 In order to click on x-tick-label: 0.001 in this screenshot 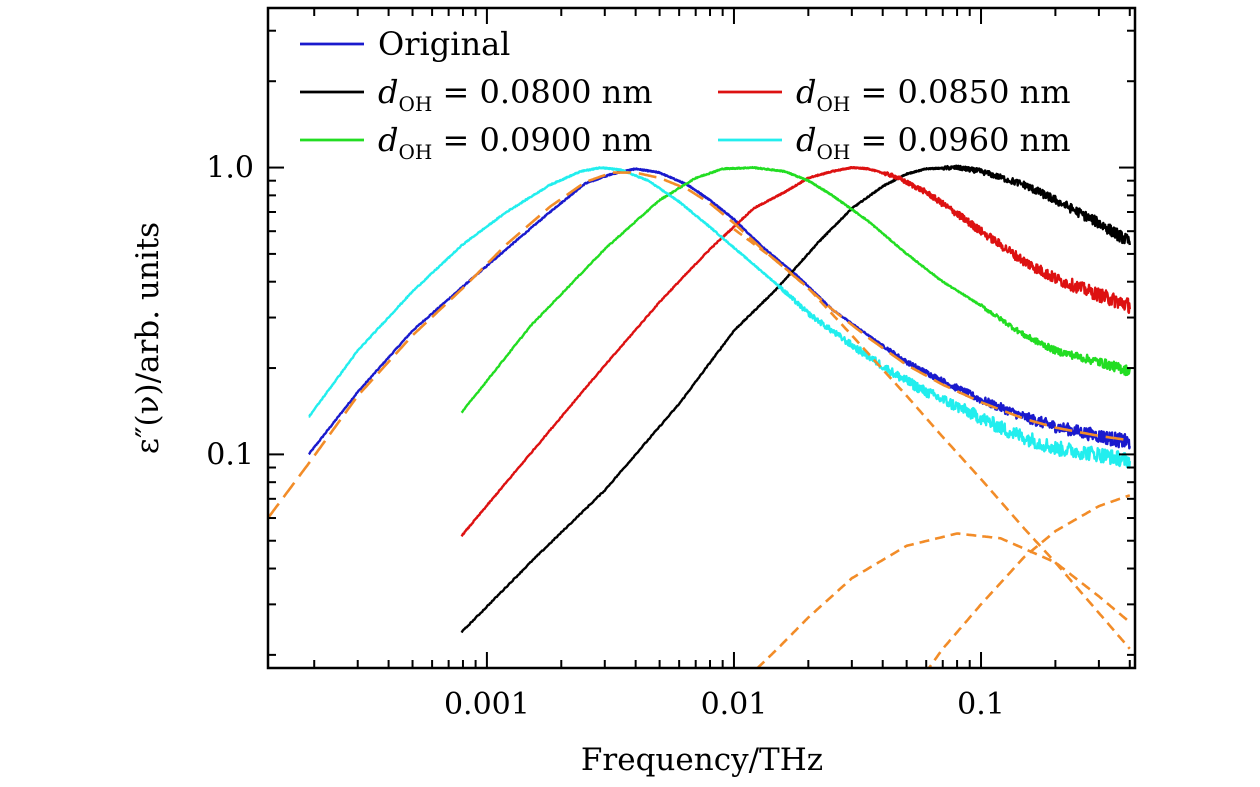, I will do `click(487, 704)`.